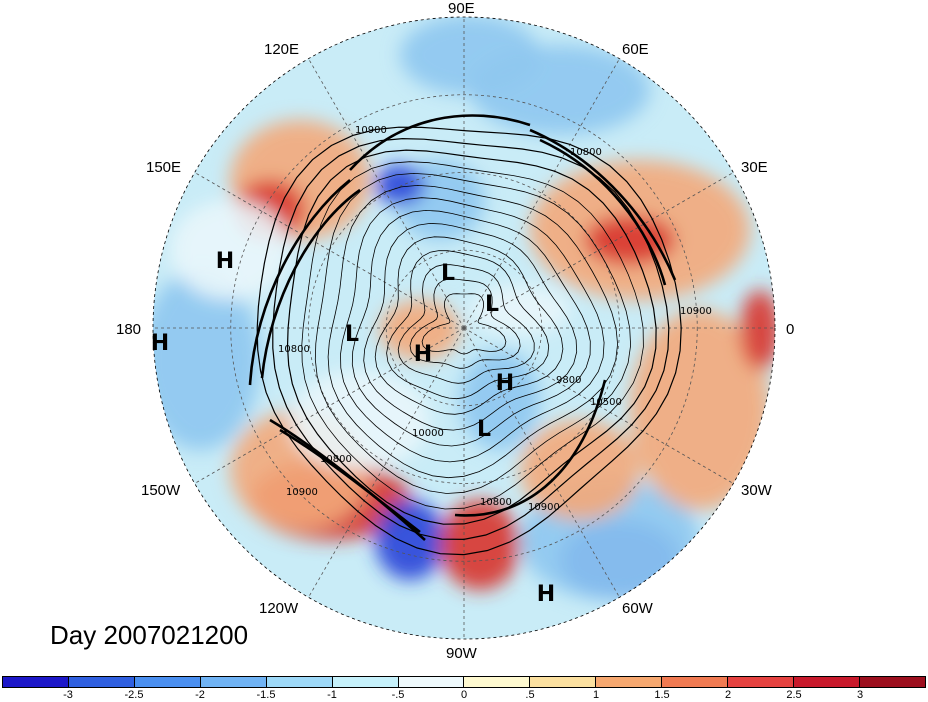  I want to click on day-title: Day 2007021200, so click(149, 635).